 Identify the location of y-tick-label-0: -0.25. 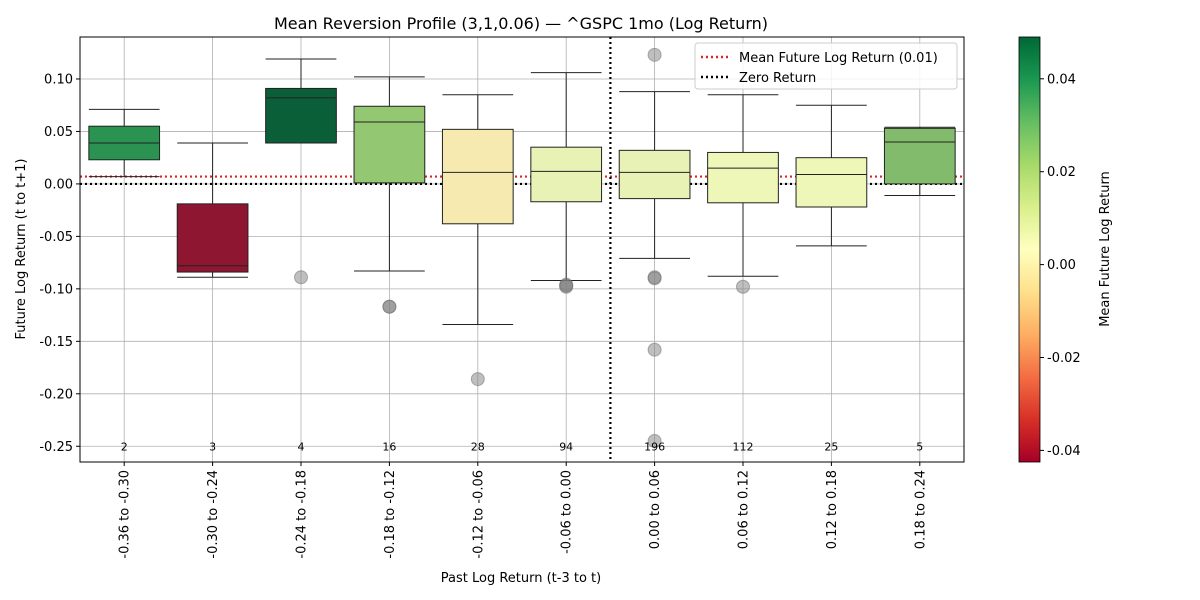
(56, 447).